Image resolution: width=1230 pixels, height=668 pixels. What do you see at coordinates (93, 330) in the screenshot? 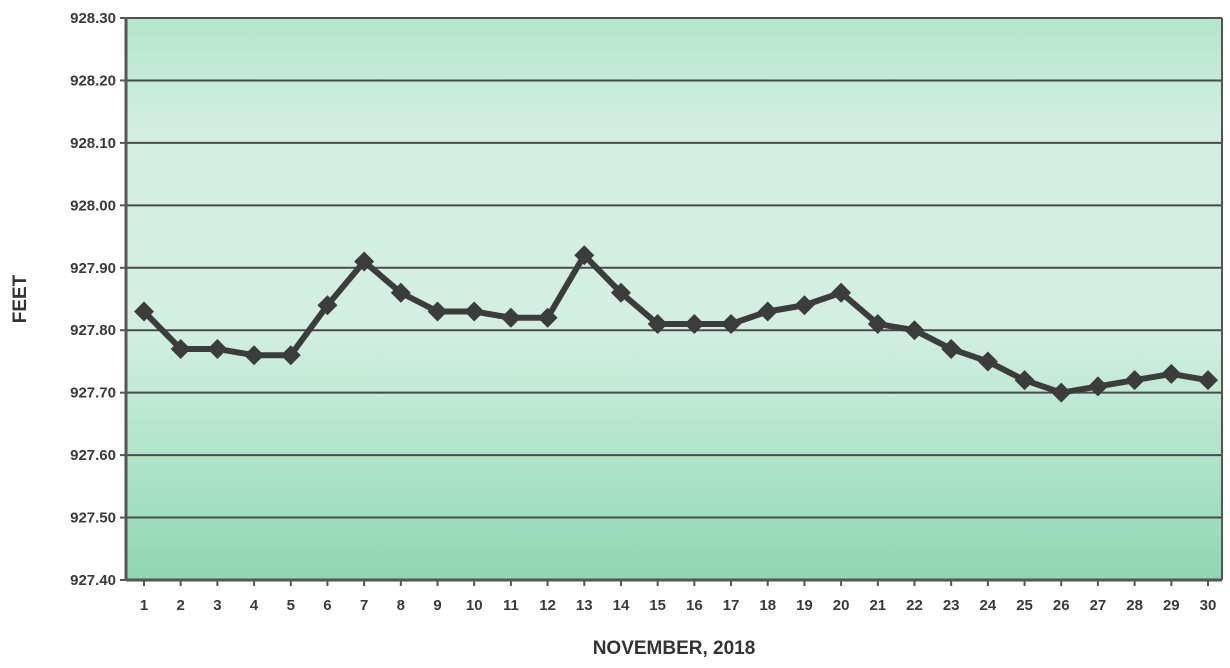
I see `y-tick-label: 927.80` at bounding box center [93, 330].